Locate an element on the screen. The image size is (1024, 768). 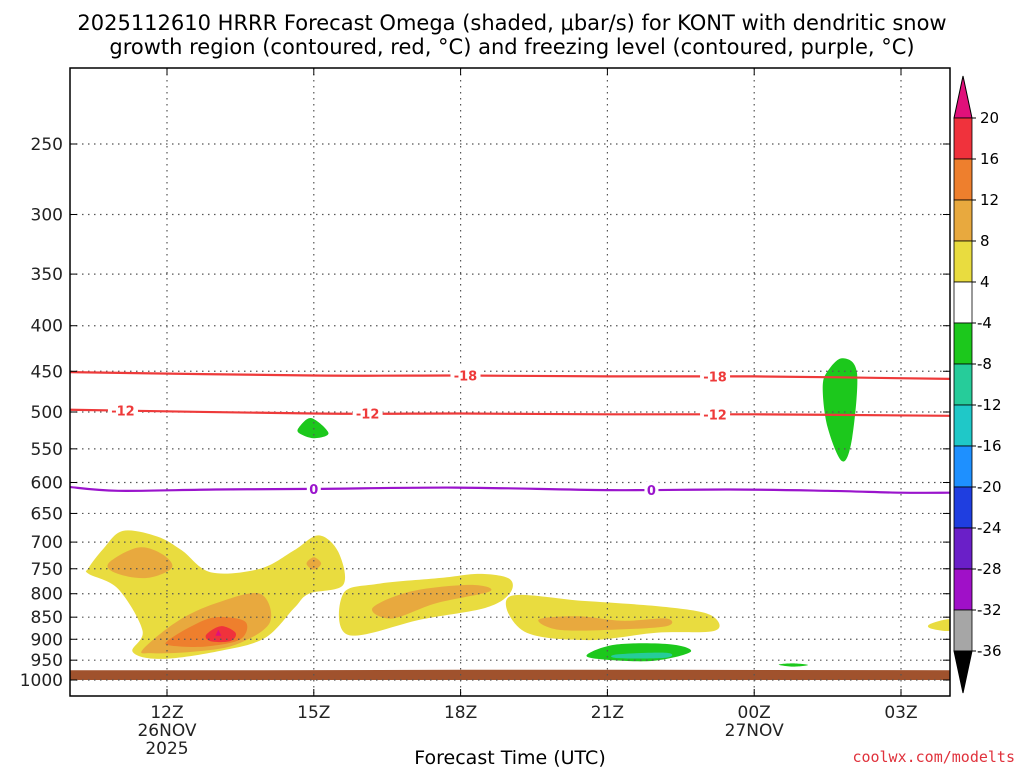
ytick-label: 650 is located at coordinates (47, 514).